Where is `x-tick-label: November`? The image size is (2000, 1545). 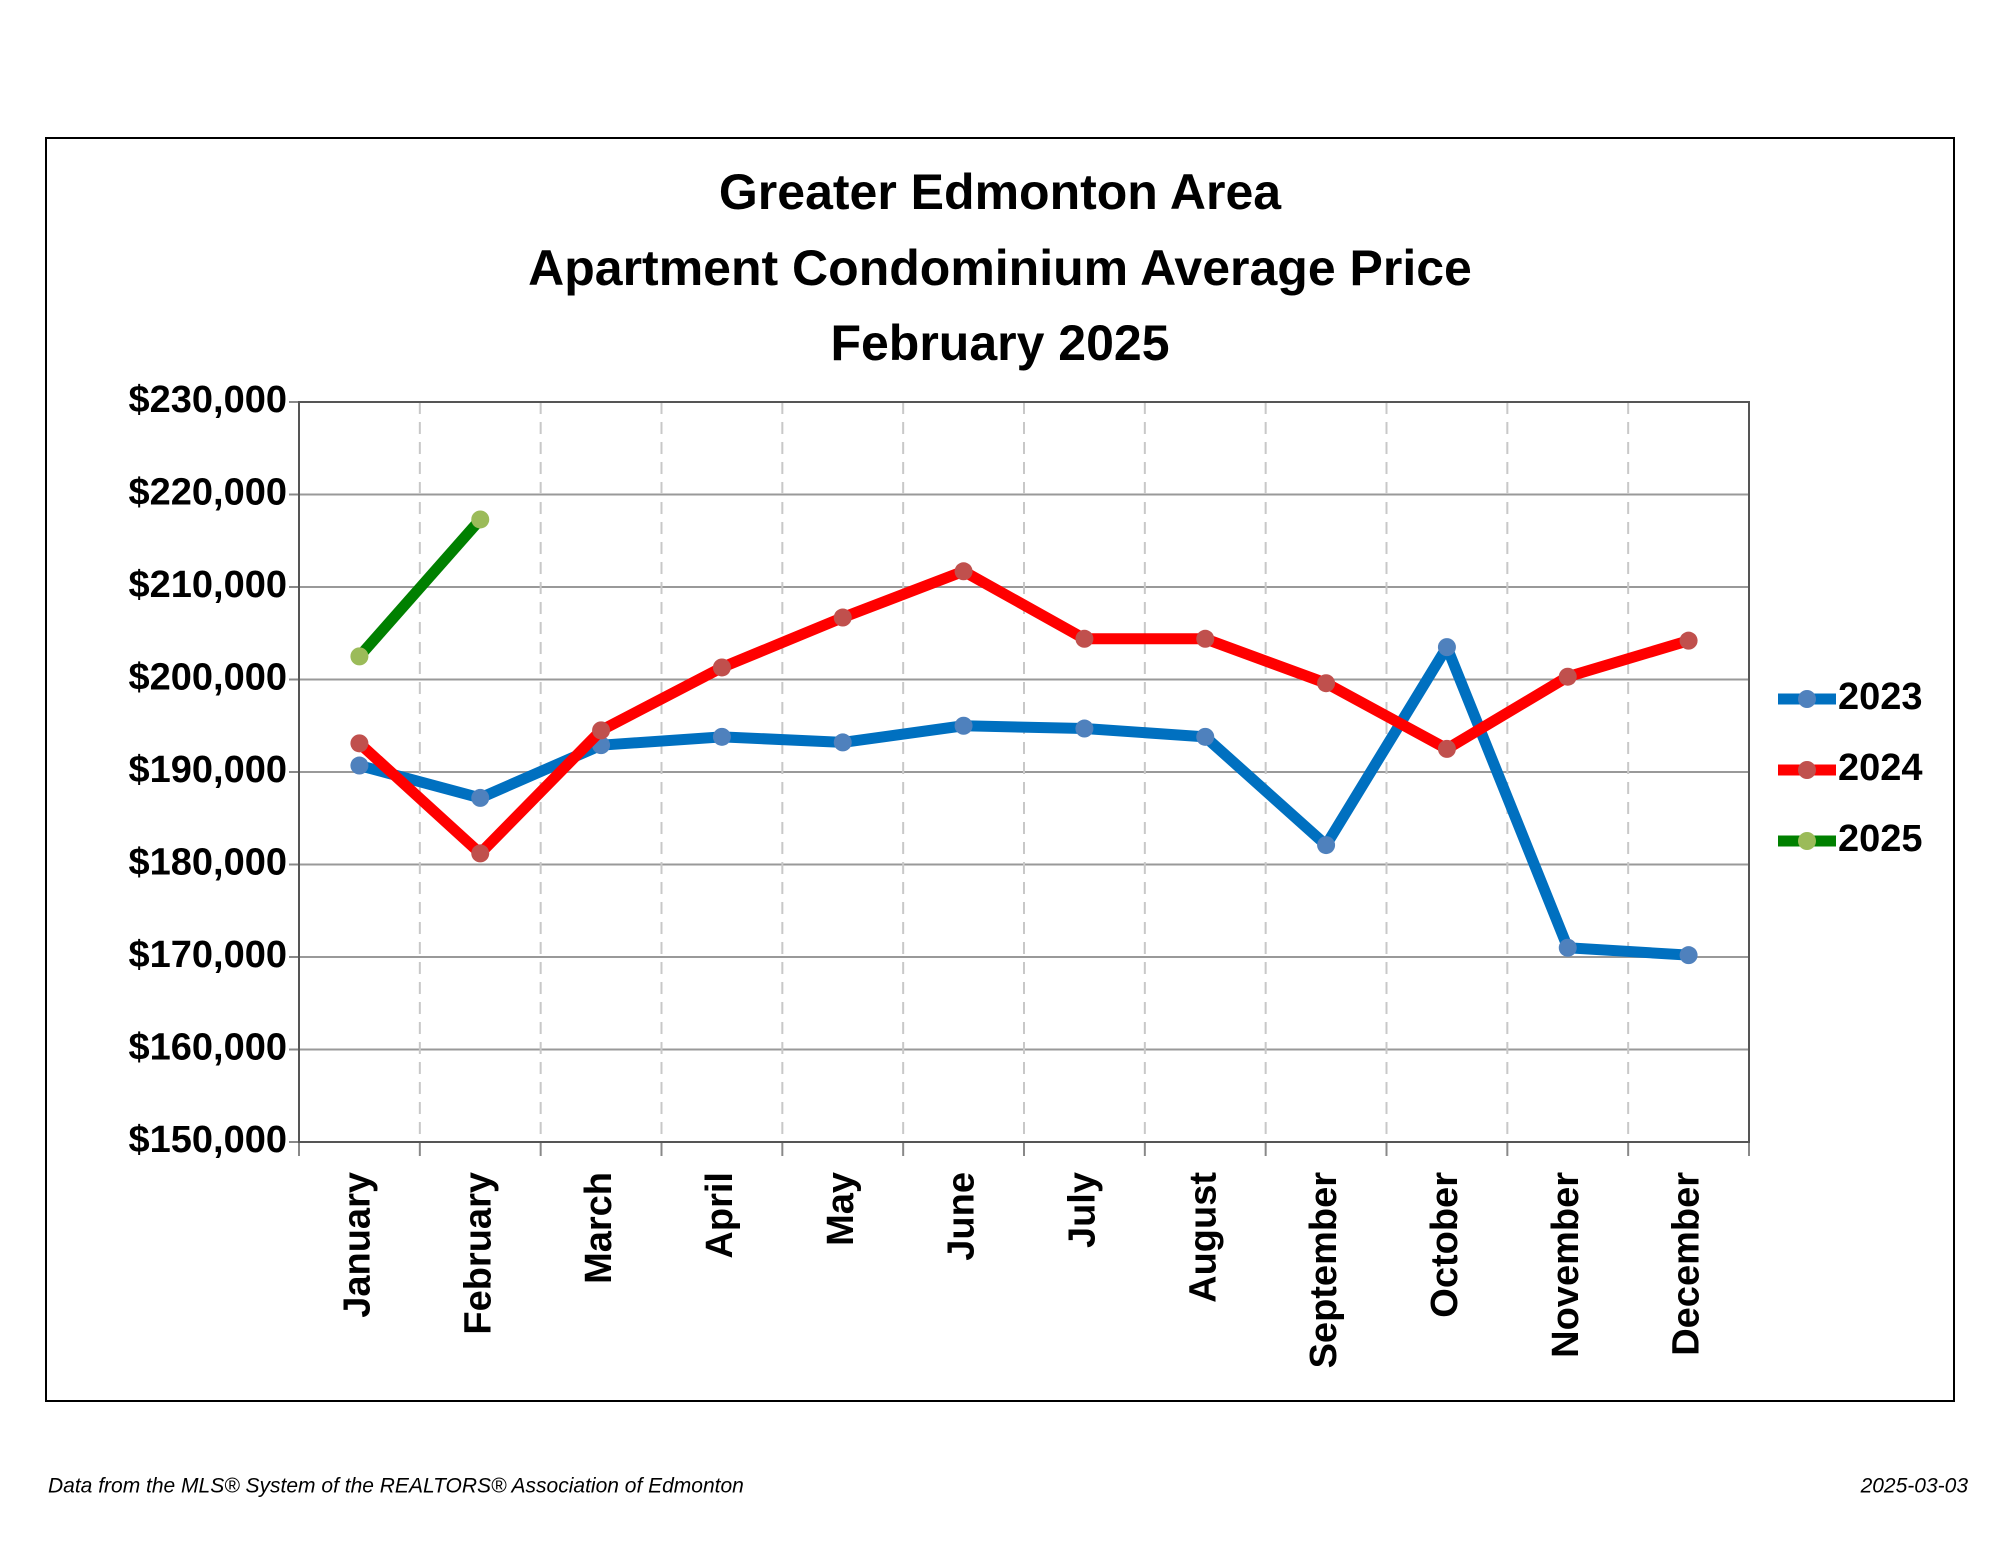
x-tick-label: November is located at coordinates (1566, 1265).